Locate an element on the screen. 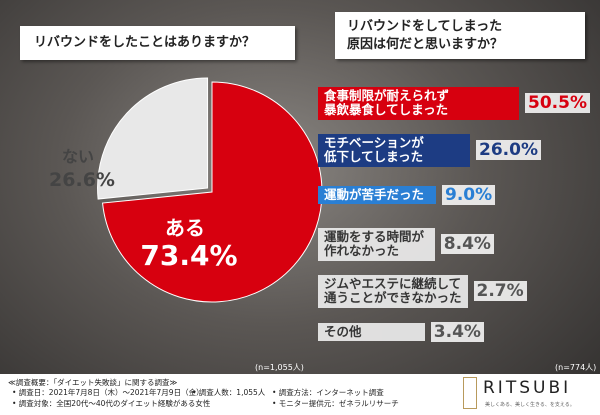 The height and width of the screenshot is (415, 600). bar-title: リバウンドをしてしまった 原因は何だと思いますか？ is located at coordinates (460, 36).